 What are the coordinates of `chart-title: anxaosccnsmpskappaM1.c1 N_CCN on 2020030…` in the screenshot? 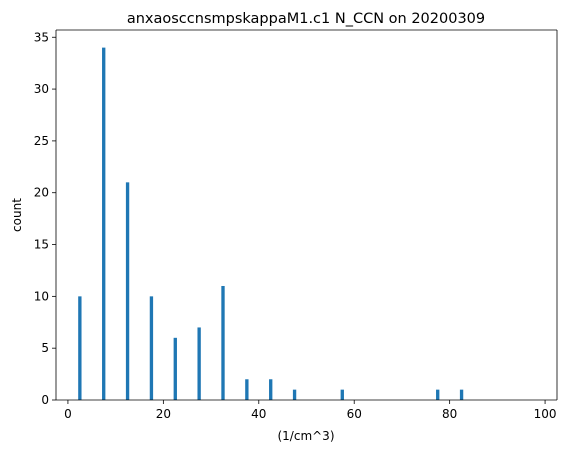 It's located at (306, 19).